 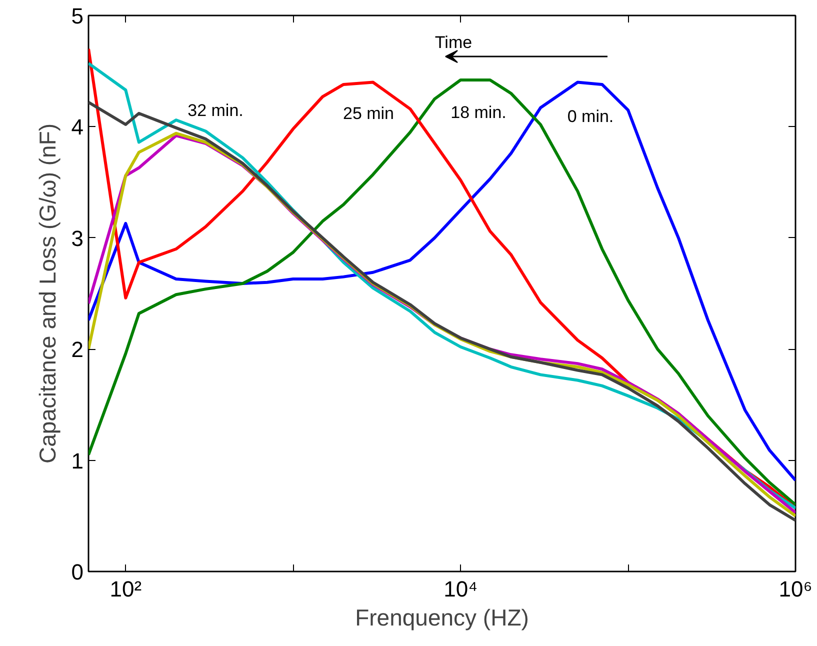 I want to click on x-tick-label: 10⁶, so click(x=795, y=589).